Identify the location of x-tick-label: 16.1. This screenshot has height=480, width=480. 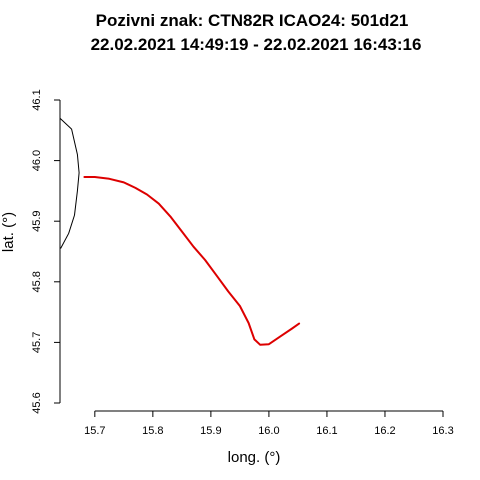
(326, 431).